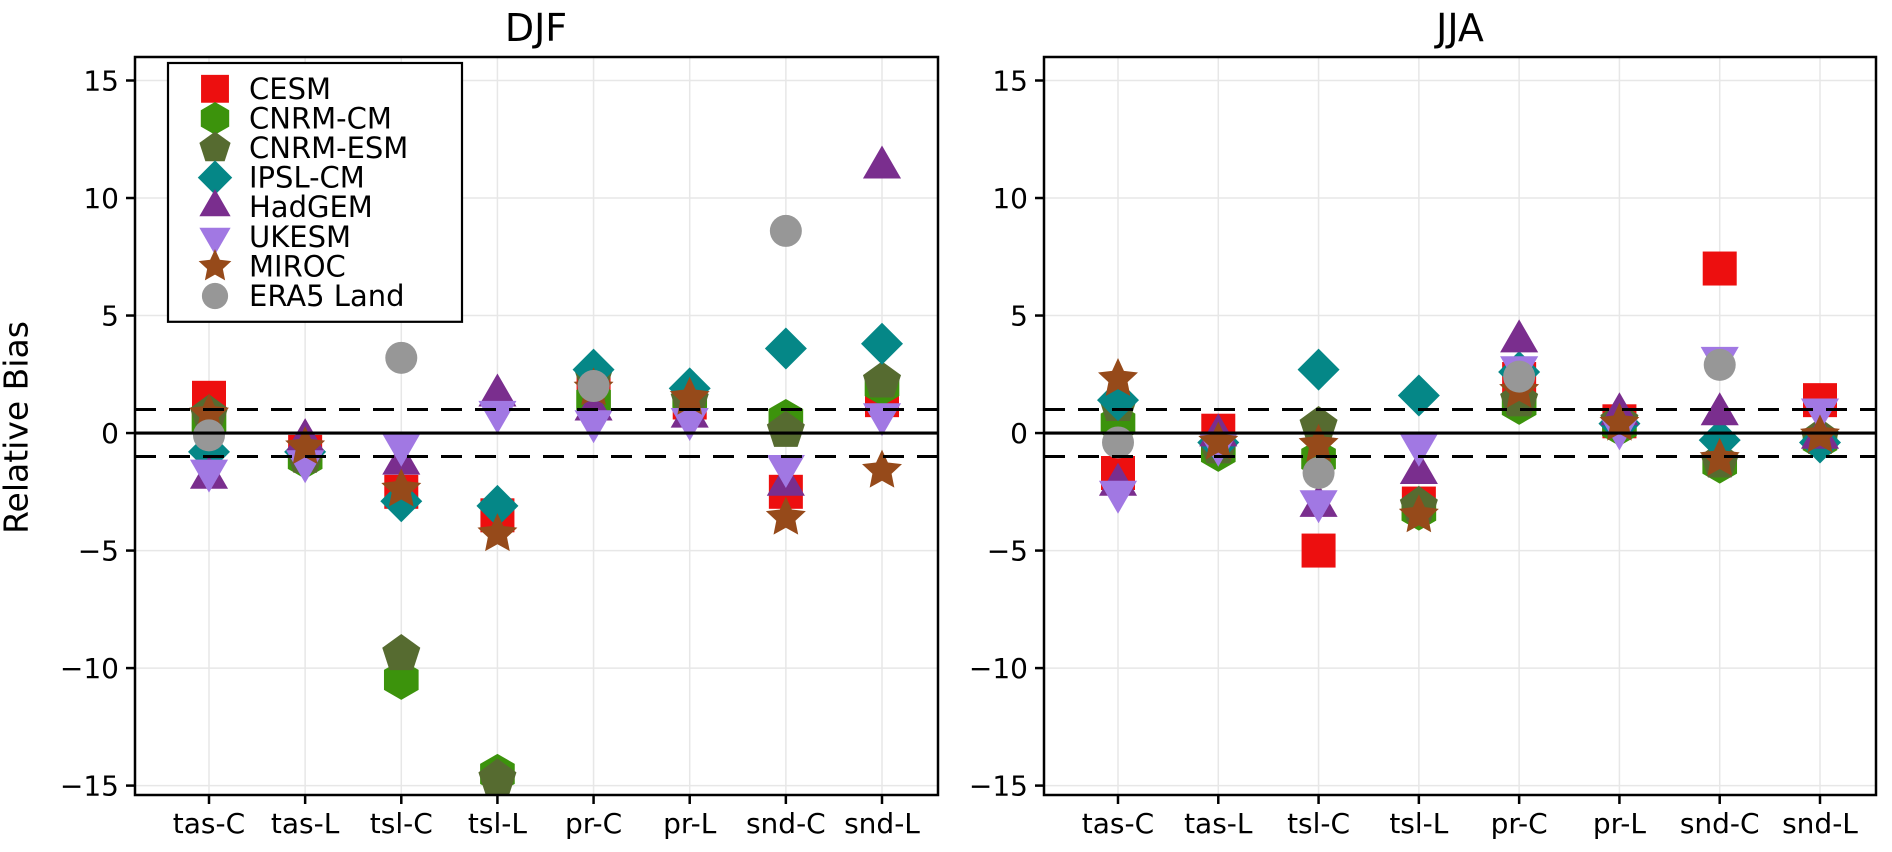  I want to click on legend-marker-MIROC, so click(215, 265).